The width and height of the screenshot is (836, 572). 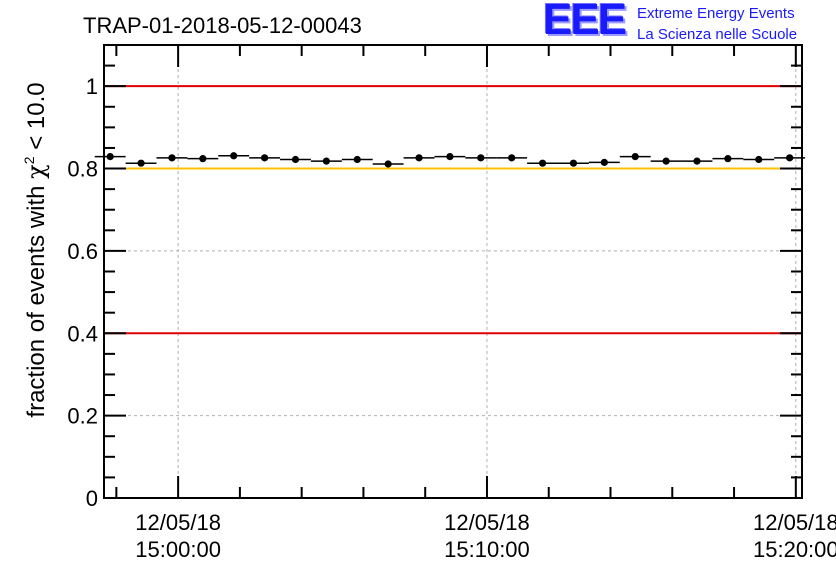 I want to click on chart-title: TRAP-01-2018-05-12-00043, so click(x=222, y=25).